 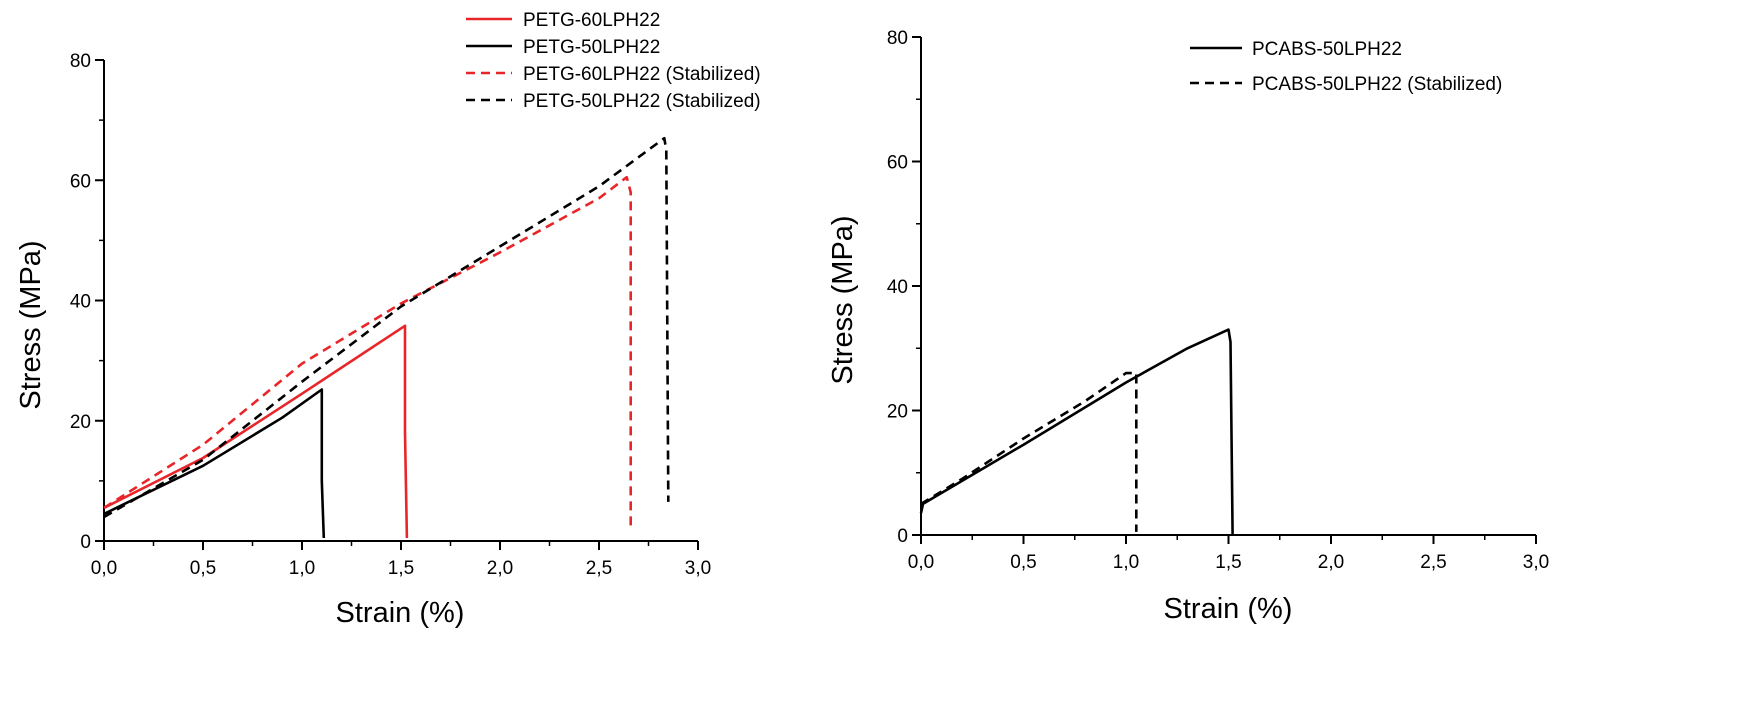 I want to click on left-legend-label-2: PETG-60LPH22 (Stabilized), so click(x=642, y=74).